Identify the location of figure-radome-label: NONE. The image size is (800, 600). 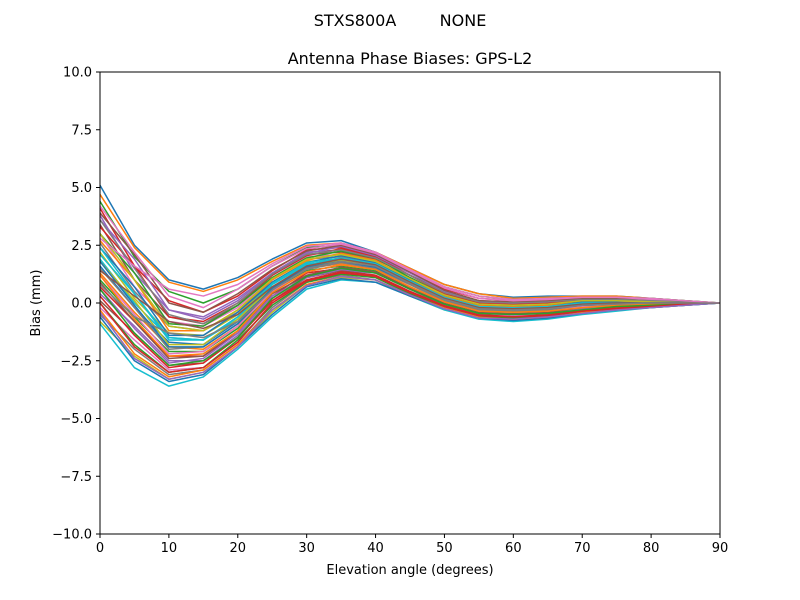
(463, 20).